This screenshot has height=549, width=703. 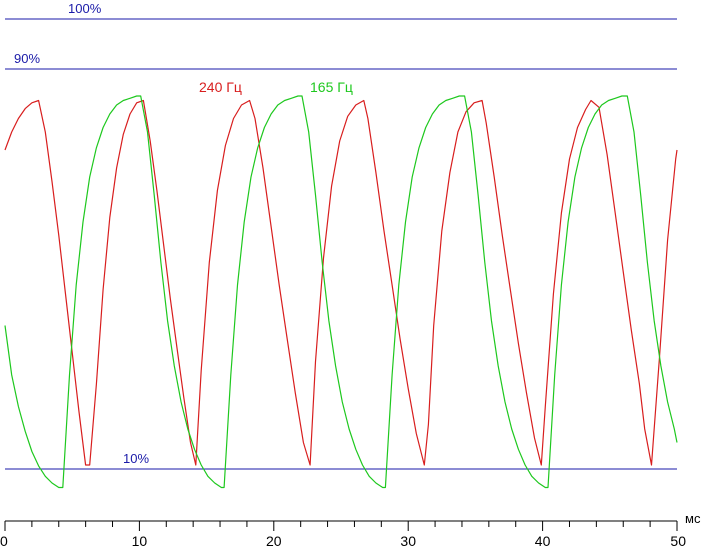 I want to click on reference-line-label: 10%, so click(x=136, y=458).